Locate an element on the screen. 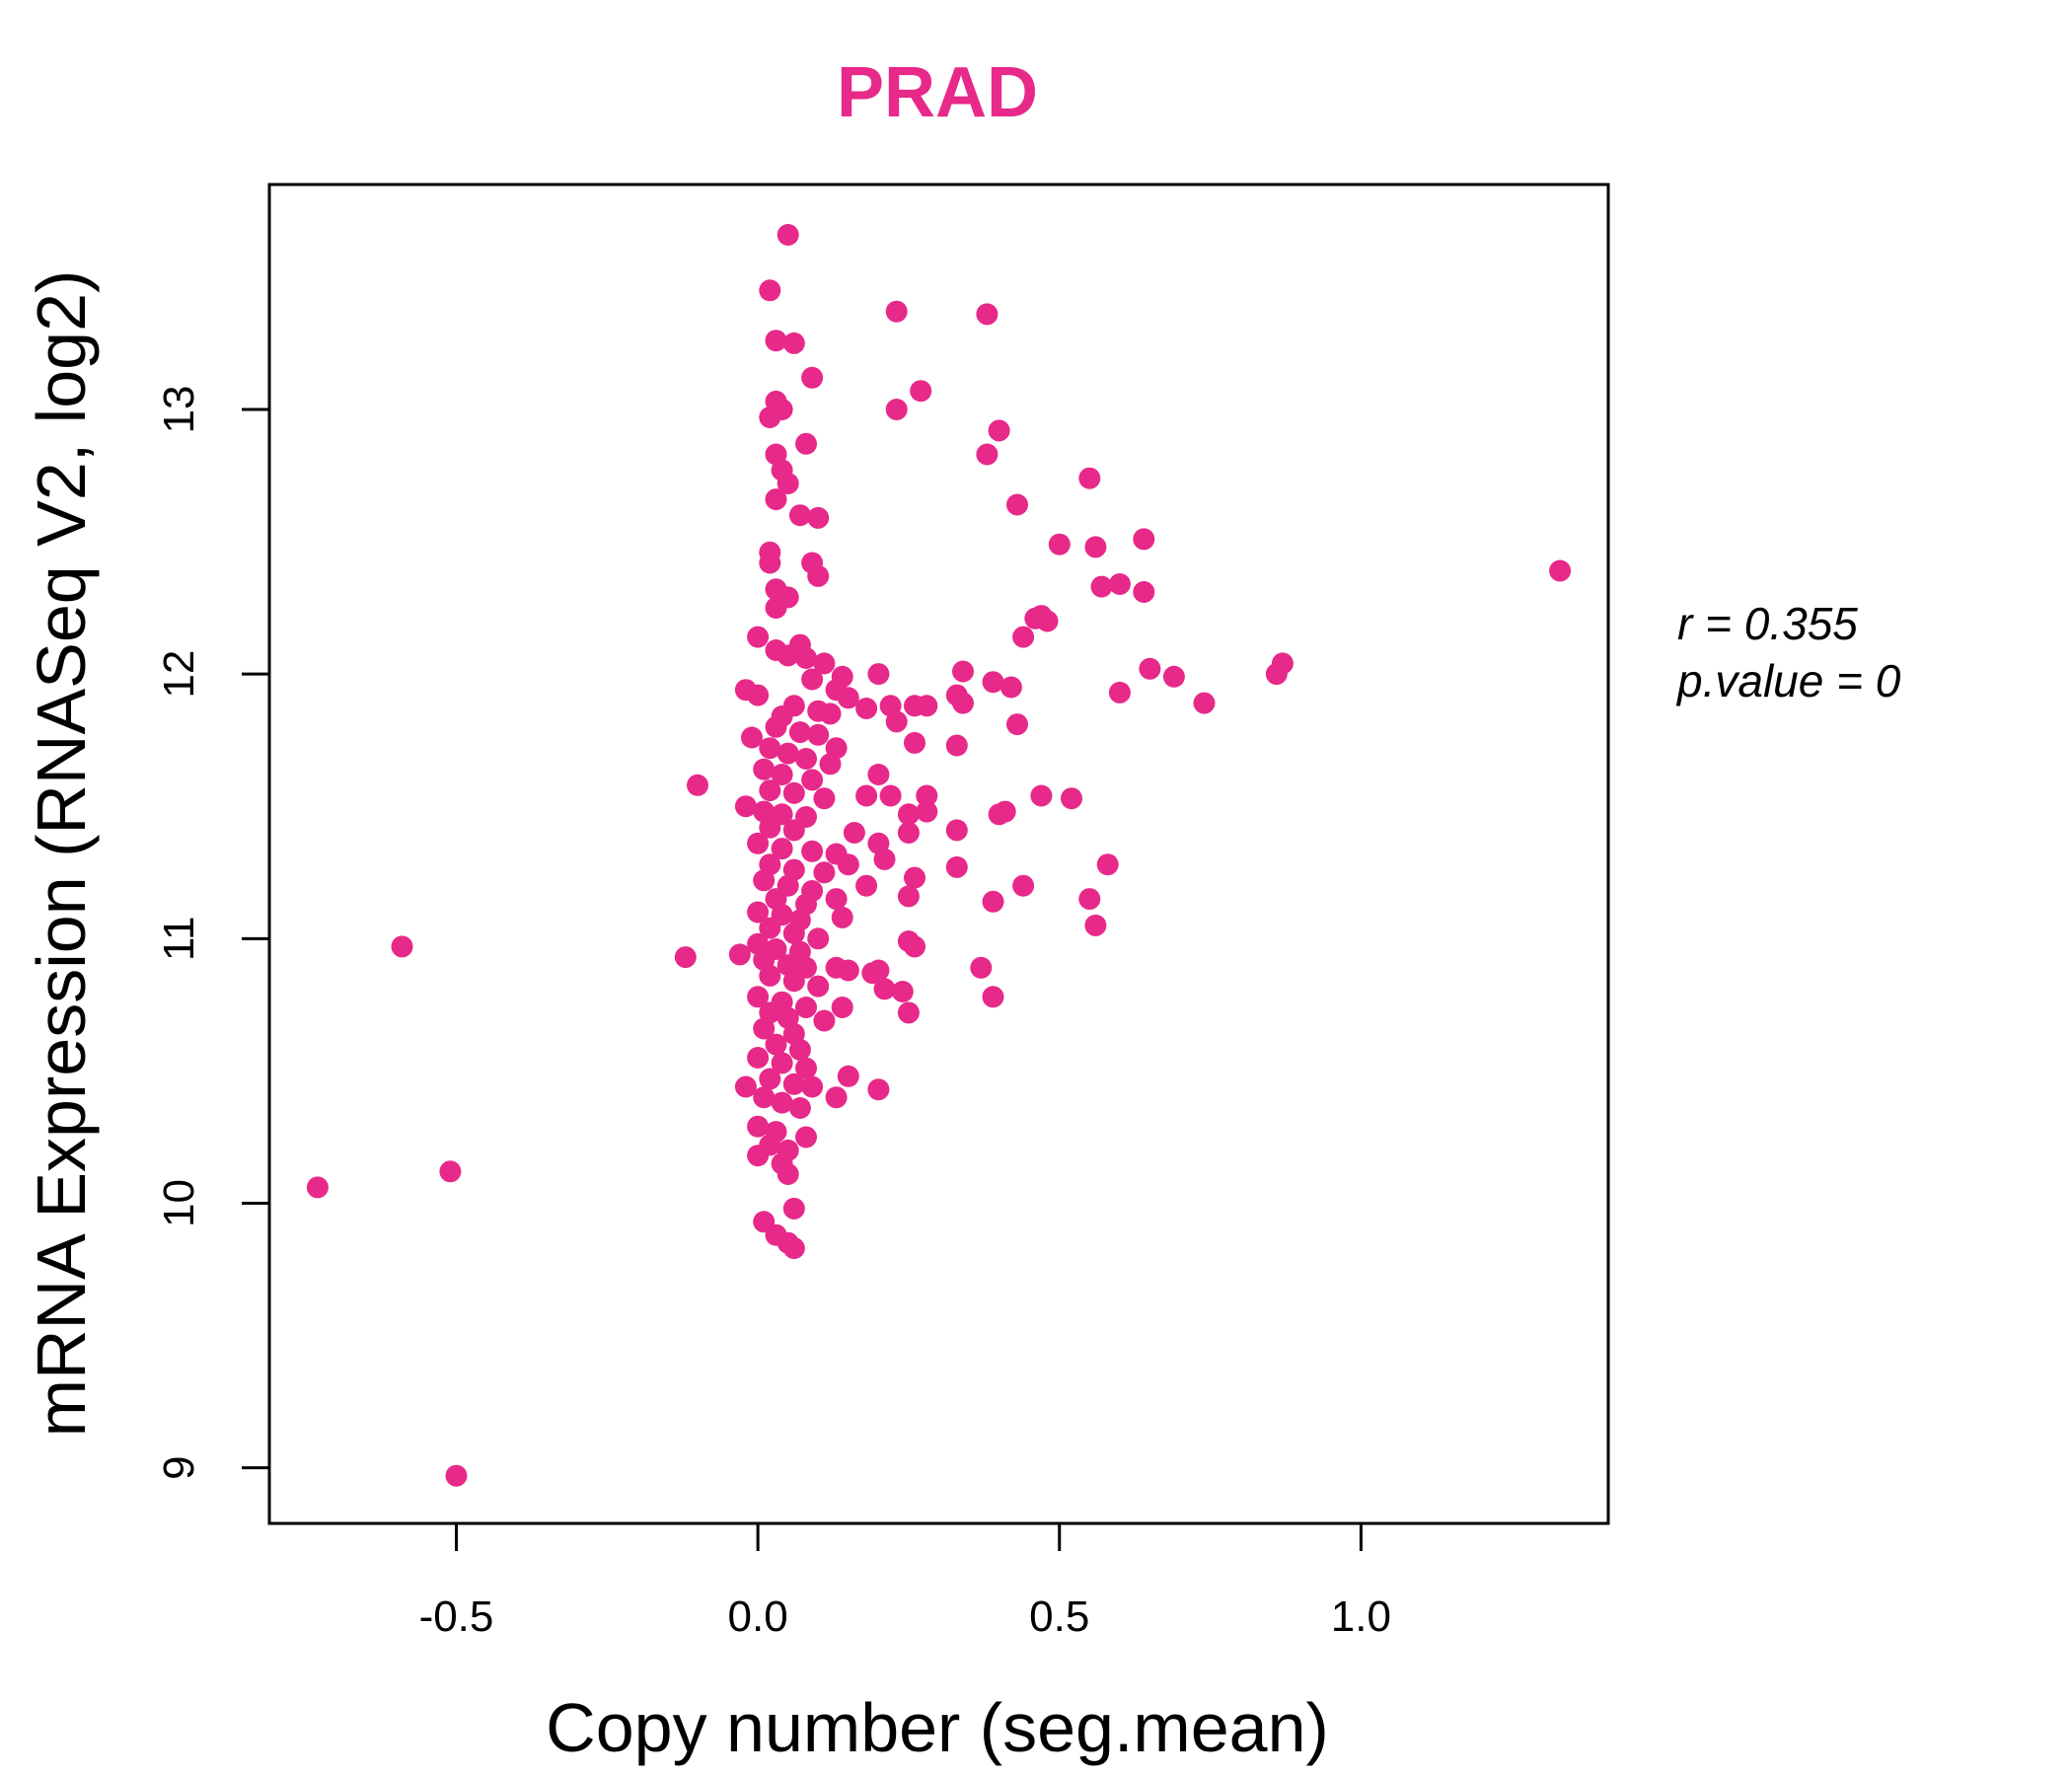 Image resolution: width=2072 pixels, height=1776 pixels. chart-title: PRAD is located at coordinates (938, 93).